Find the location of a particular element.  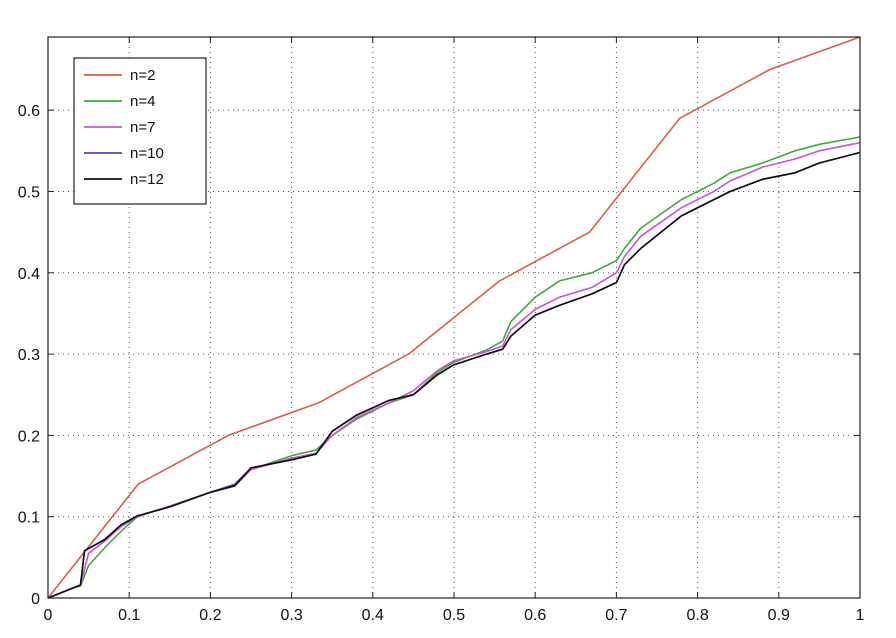

x-tick-label: 0.4 is located at coordinates (373, 615).